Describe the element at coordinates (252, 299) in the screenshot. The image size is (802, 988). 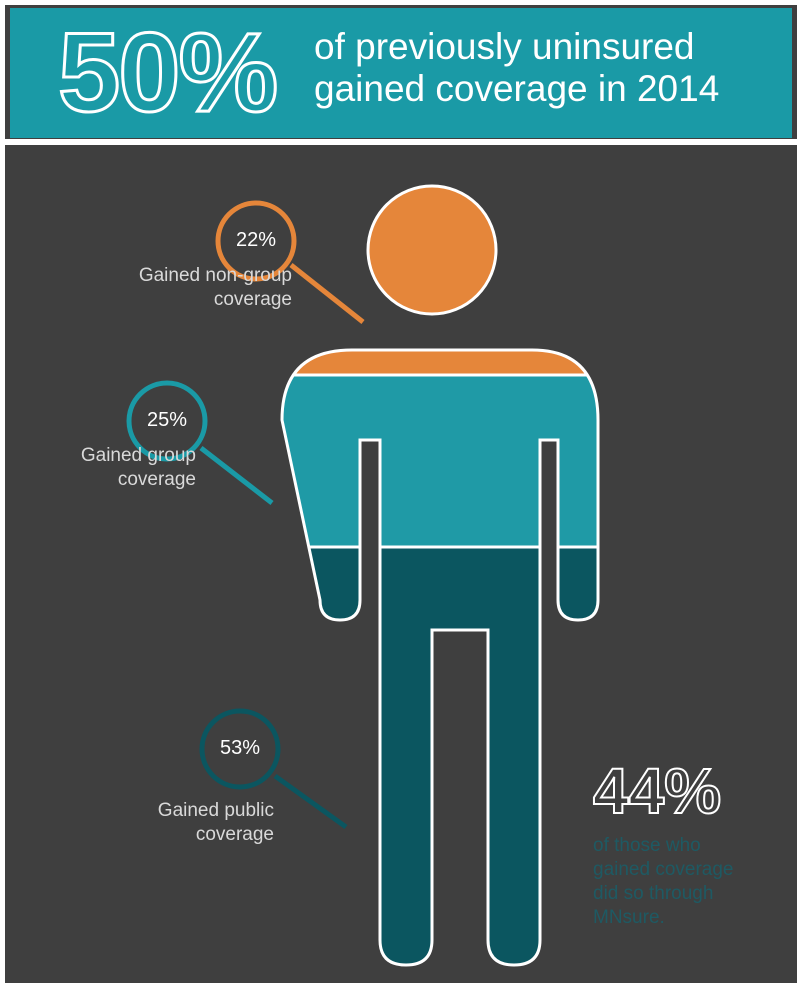
I see `callout-label-non-group-line-2: coverage` at that location.